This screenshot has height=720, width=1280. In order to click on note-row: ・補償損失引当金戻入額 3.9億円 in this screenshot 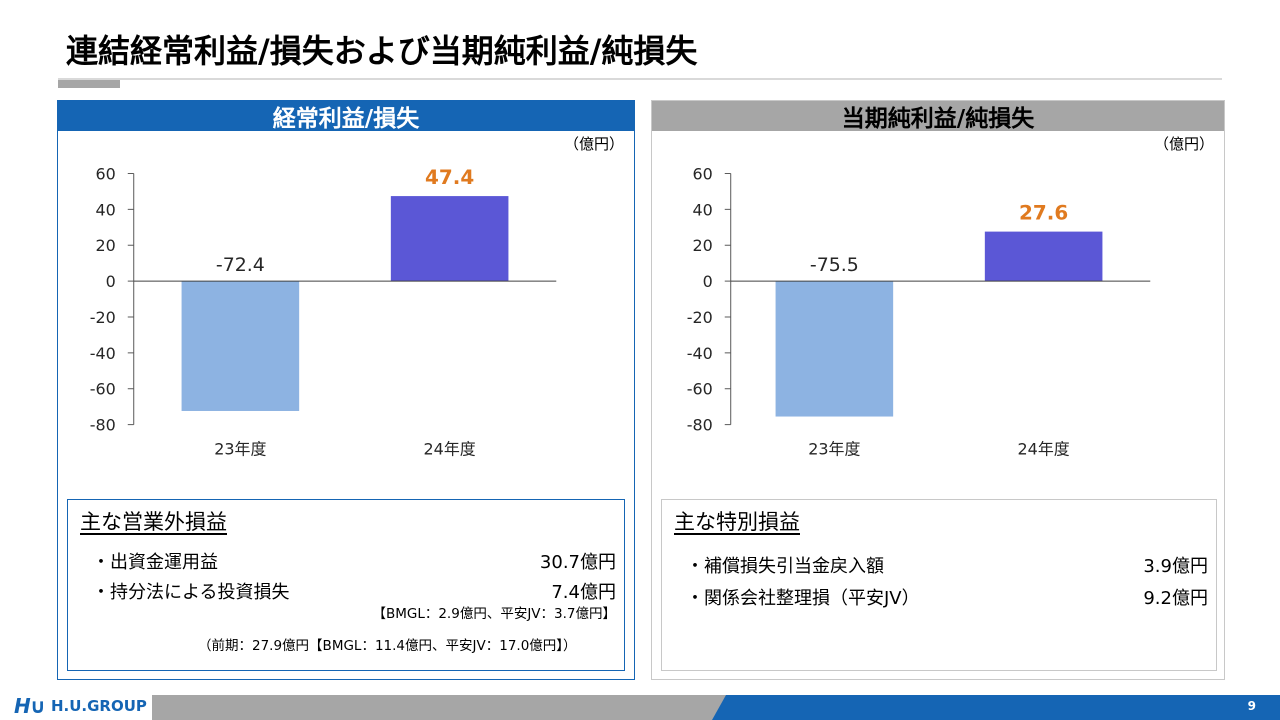, I will do `click(947, 565)`.